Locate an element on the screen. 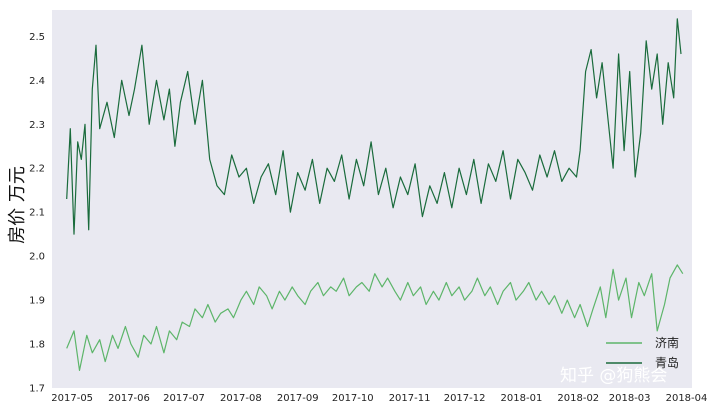 Image resolution: width=712 pixels, height=406 pixels. x-tick-label: 2018-01 is located at coordinates (522, 398).